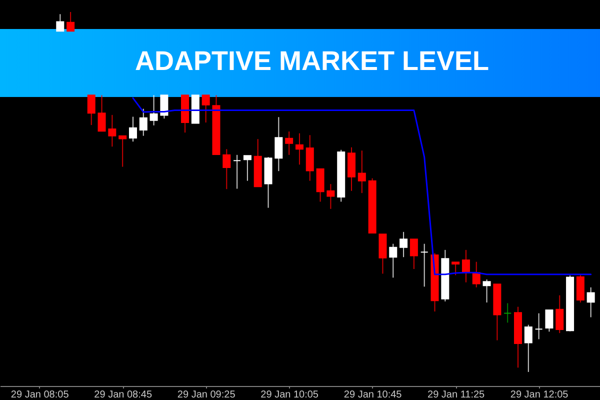  I want to click on x-tick-label: 29 Jan 09:25, so click(206, 395).